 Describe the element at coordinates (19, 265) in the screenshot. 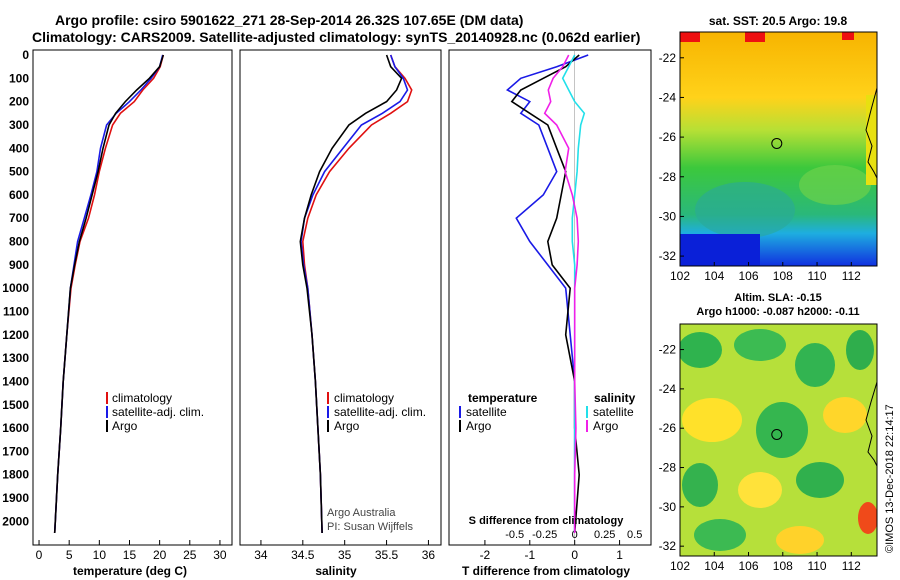

I see `depth-tick-label: 900` at that location.